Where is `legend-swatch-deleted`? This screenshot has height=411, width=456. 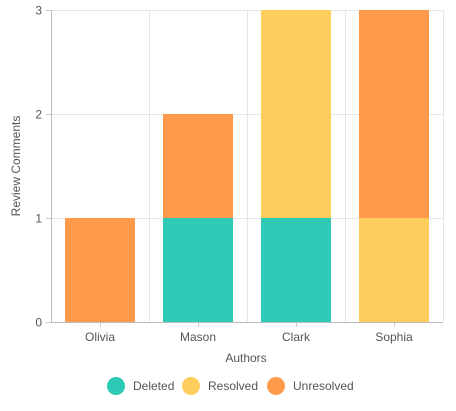
legend-swatch-deleted is located at coordinates (116, 386).